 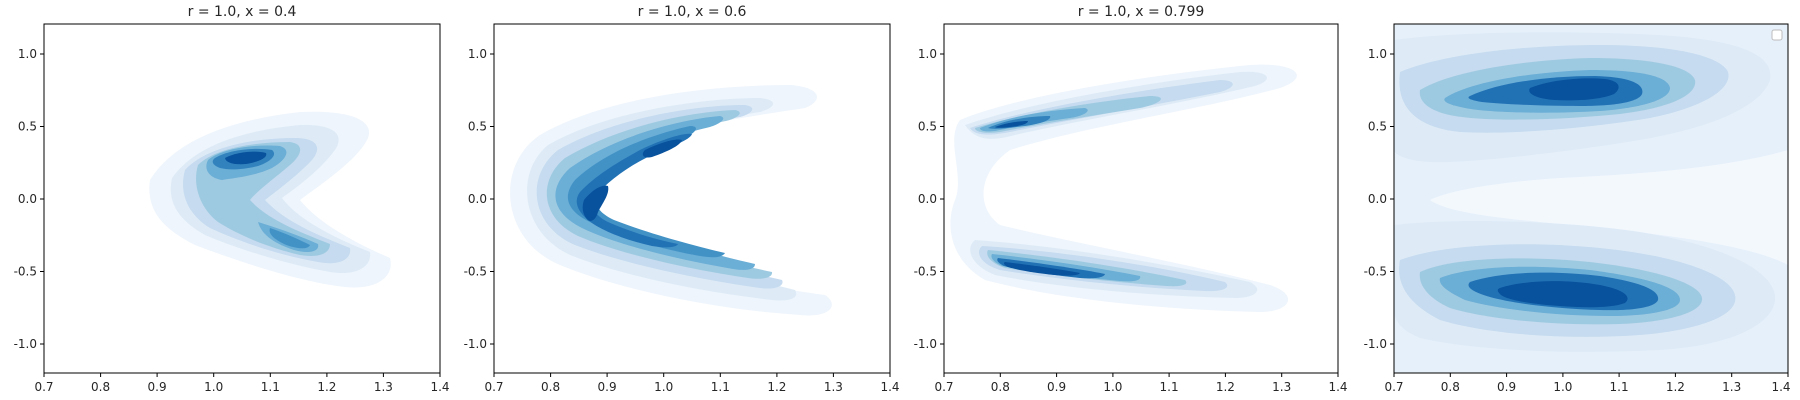 I want to click on density-level-6b, so click(x=289, y=238).